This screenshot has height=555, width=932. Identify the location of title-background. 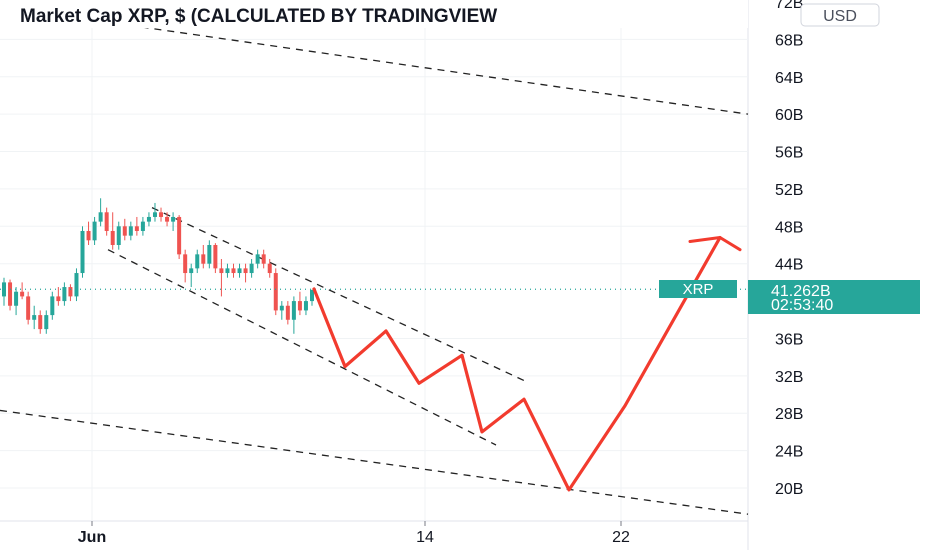
(374, 14).